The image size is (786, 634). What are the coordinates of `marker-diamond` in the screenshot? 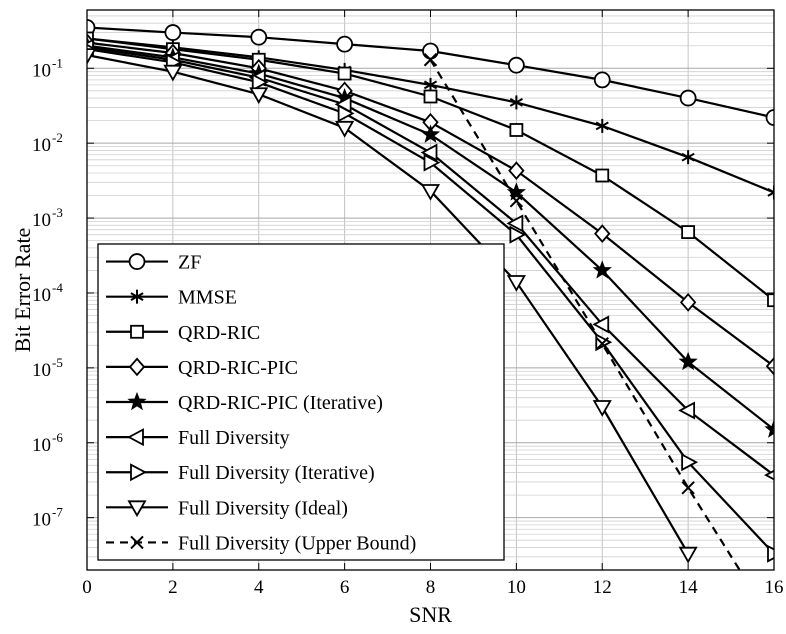 It's located at (137, 367).